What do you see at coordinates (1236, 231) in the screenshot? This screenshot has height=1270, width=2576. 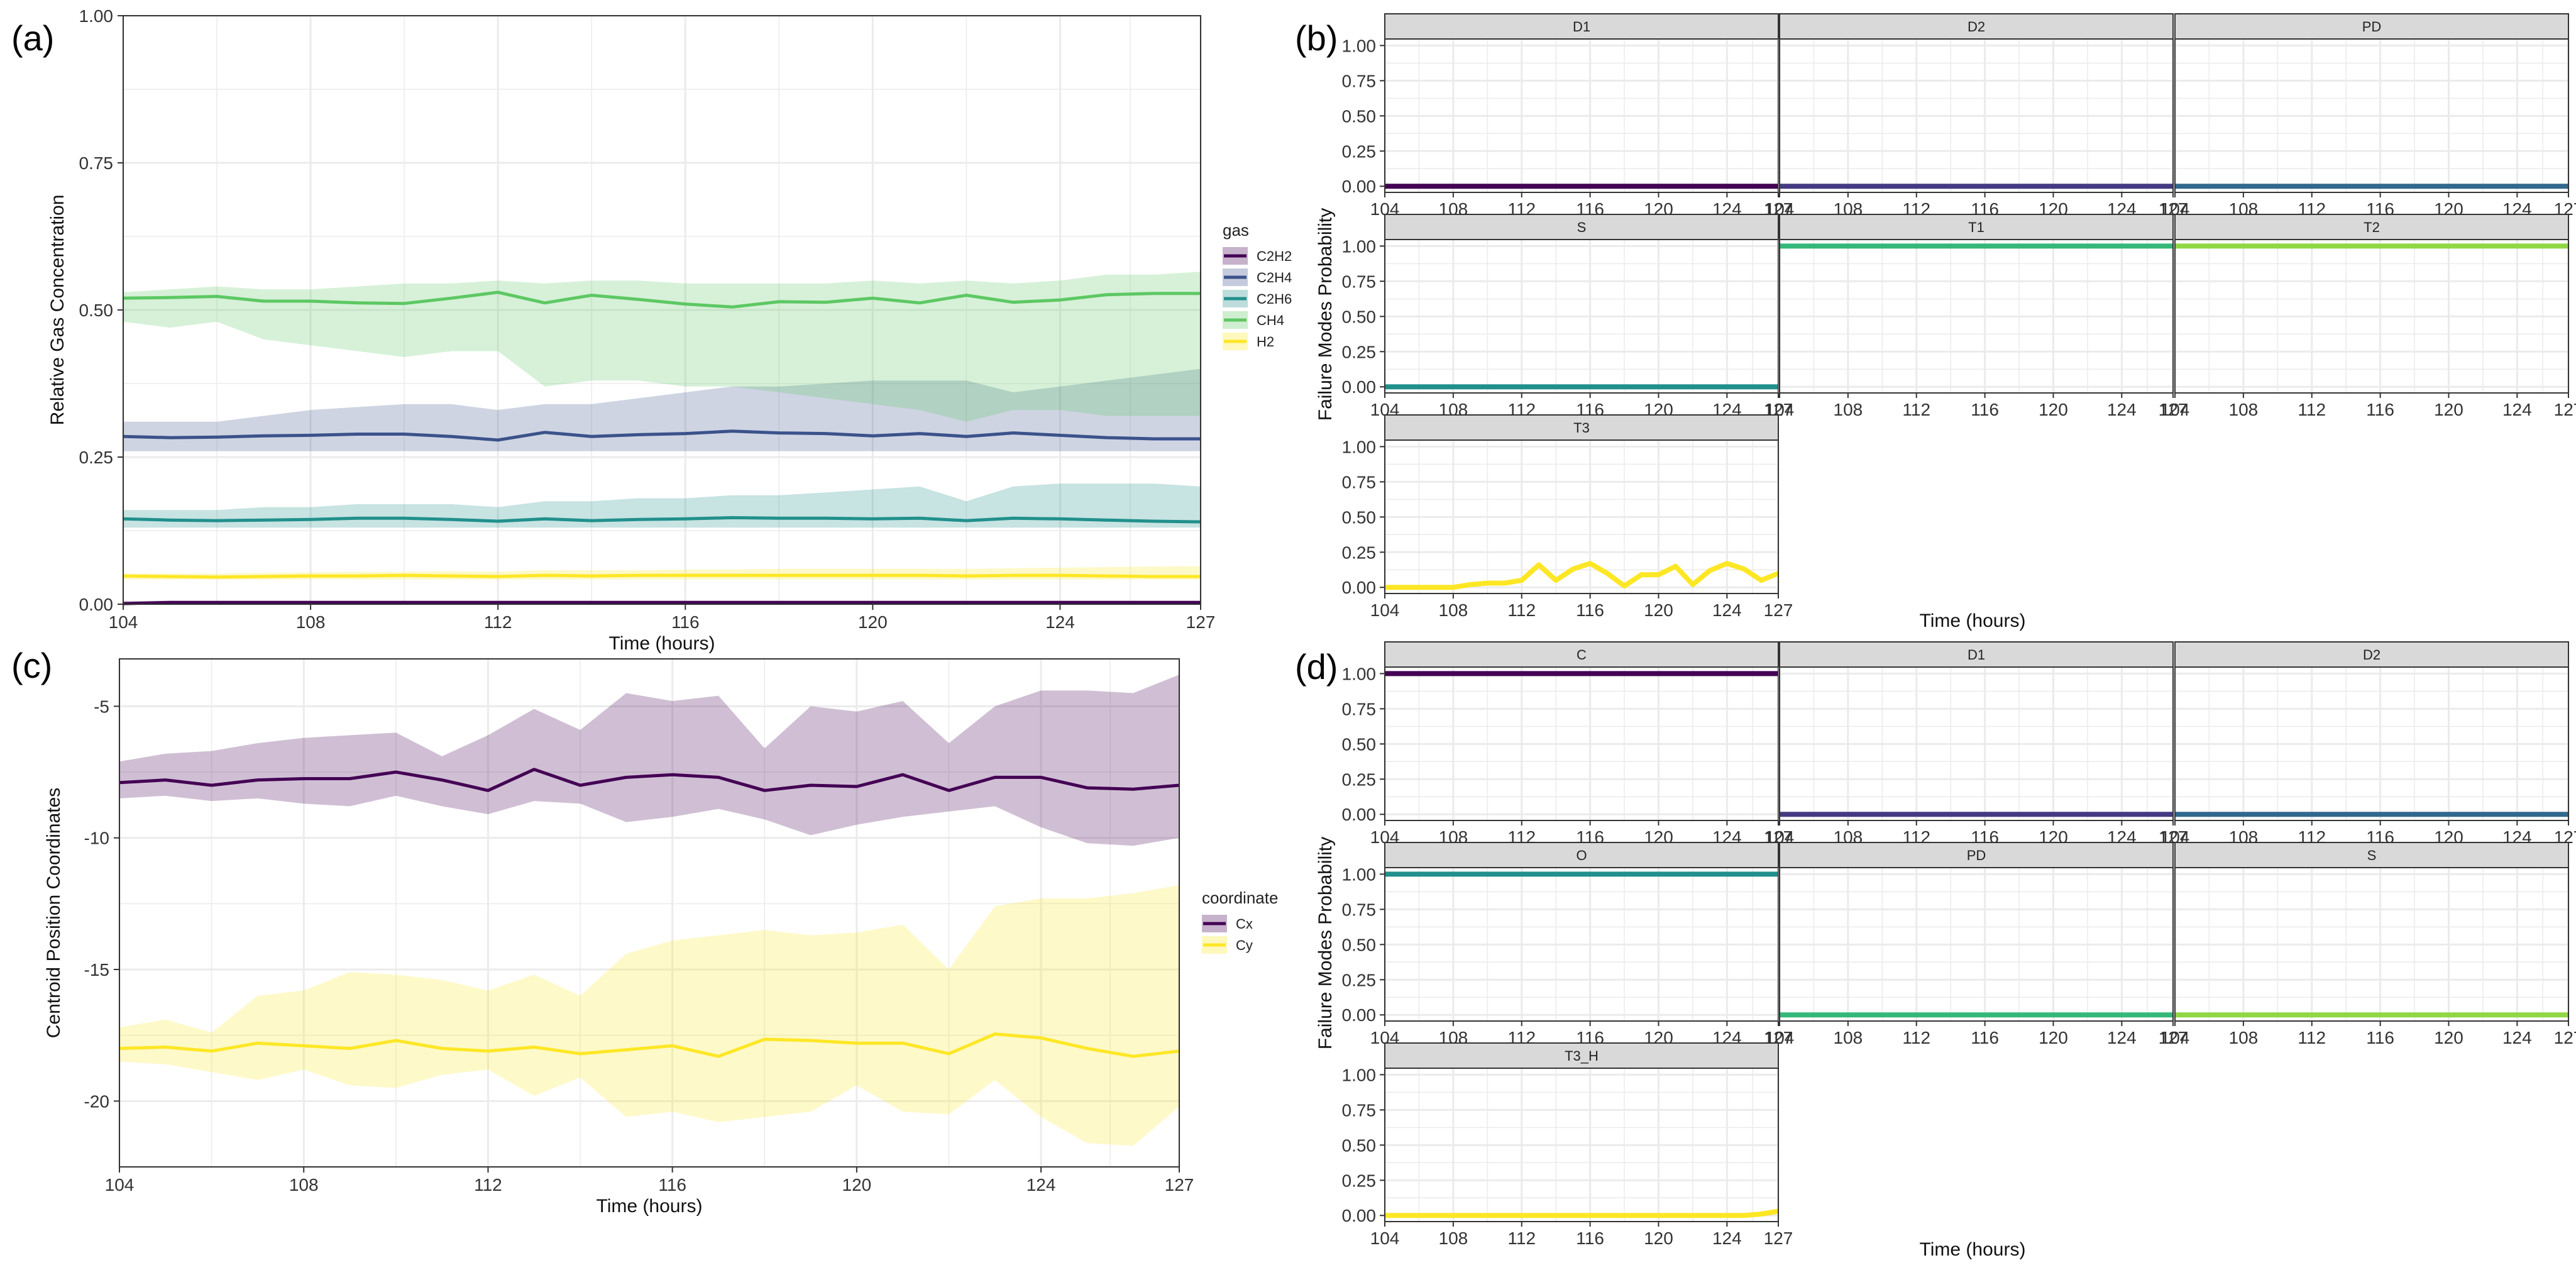 I see `legend-title: gas` at bounding box center [1236, 231].